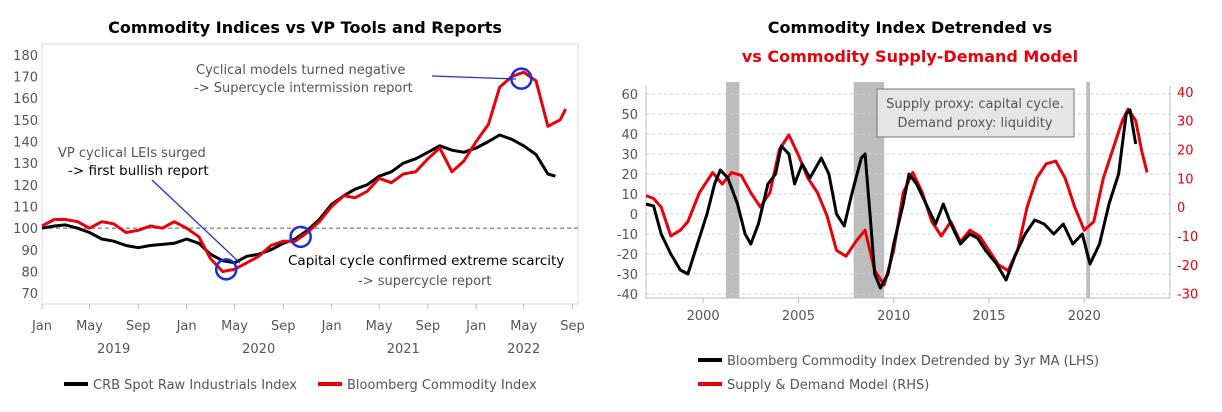 This screenshot has width=1222, height=412. Describe the element at coordinates (828, 385) in the screenshot. I see `legend-label-model: Supply & Demand Model (RHS)` at that location.